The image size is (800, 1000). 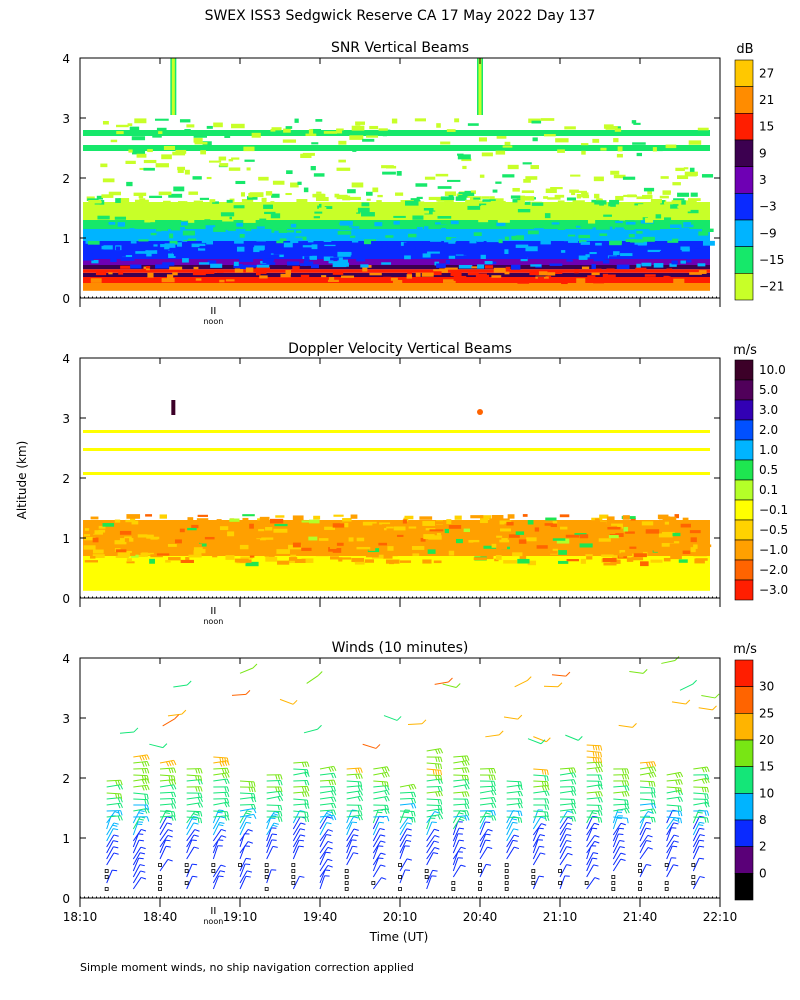 What do you see at coordinates (396, 267) in the screenshot?
I see `data-layer` at bounding box center [396, 267].